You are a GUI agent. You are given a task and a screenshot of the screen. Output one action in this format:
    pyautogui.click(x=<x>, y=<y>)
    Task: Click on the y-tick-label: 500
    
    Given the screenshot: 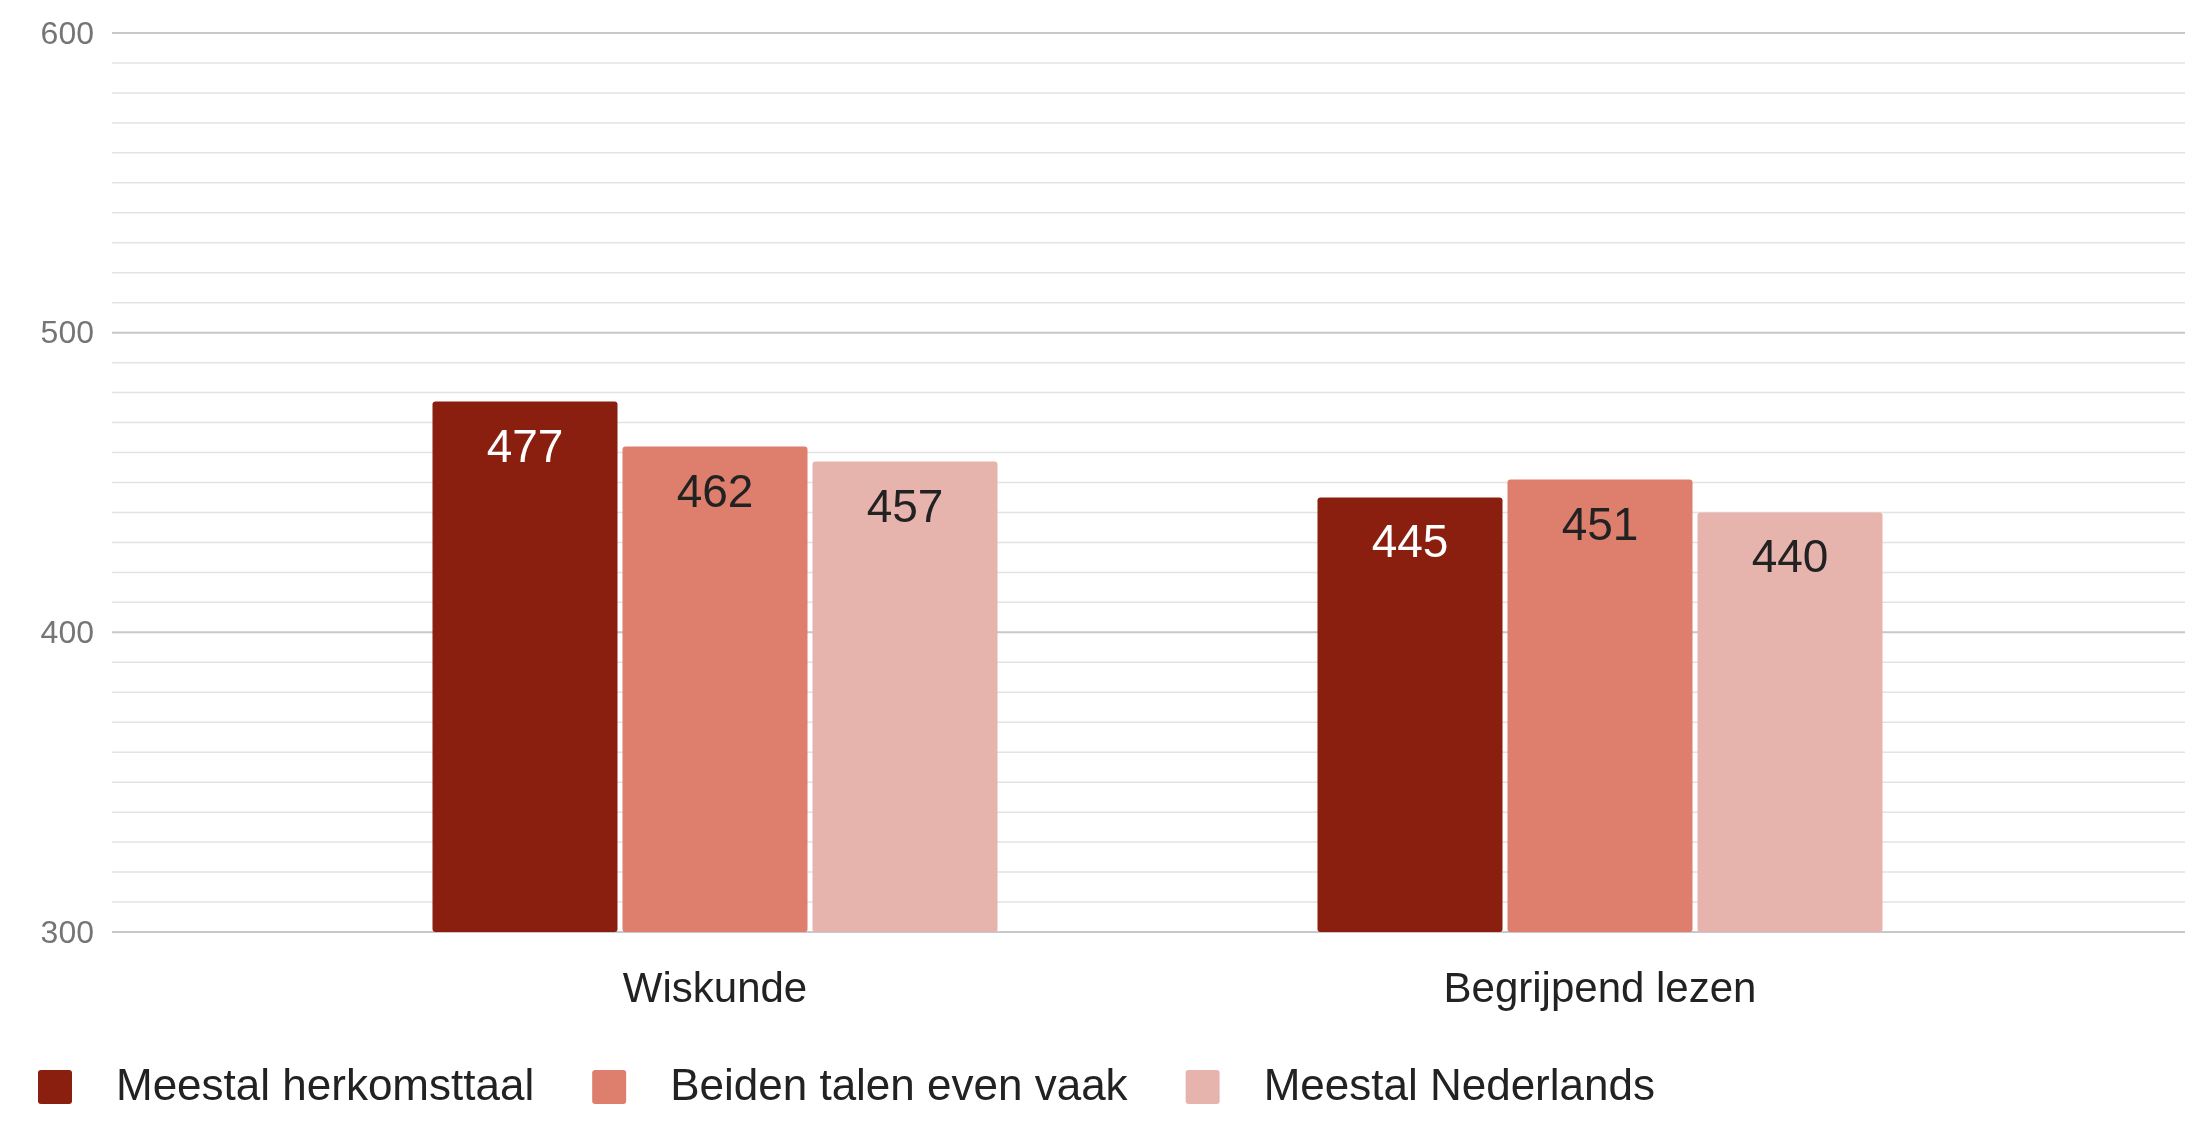 What is the action you would take?
    pyautogui.click(x=67, y=332)
    